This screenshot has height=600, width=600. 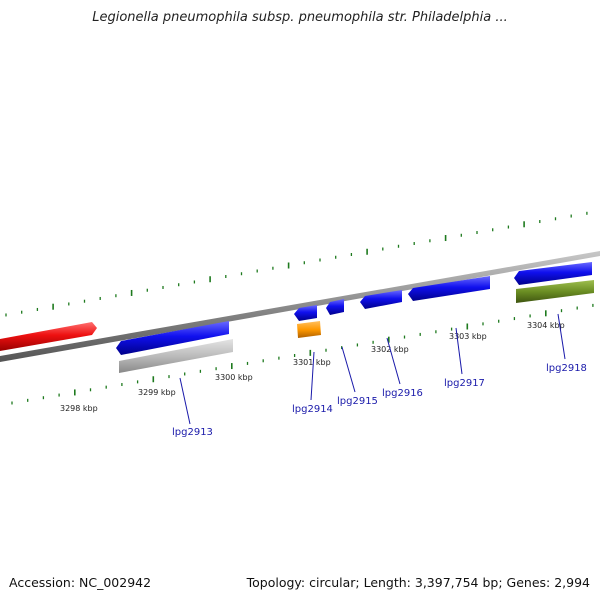 I want to click on feature-orange-lpg2914, so click(x=309, y=329).